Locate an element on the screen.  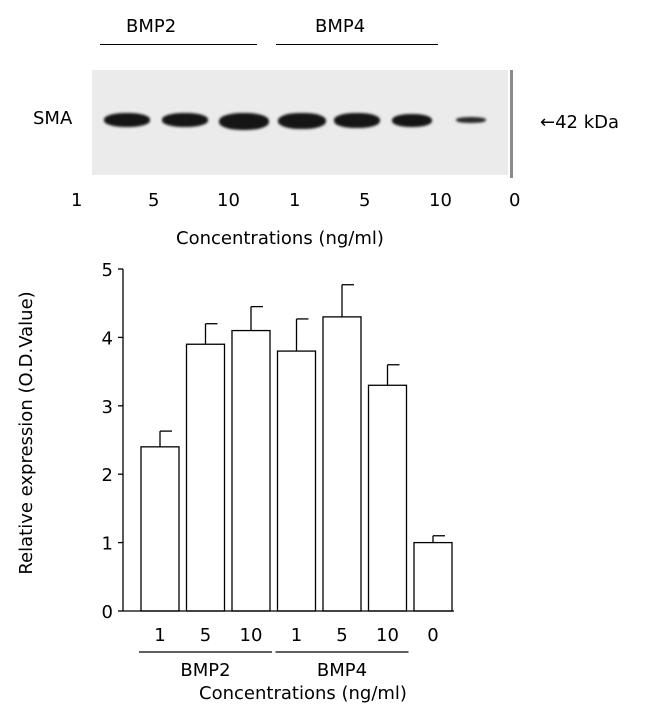
group-label: BMP4 is located at coordinates (342, 670).